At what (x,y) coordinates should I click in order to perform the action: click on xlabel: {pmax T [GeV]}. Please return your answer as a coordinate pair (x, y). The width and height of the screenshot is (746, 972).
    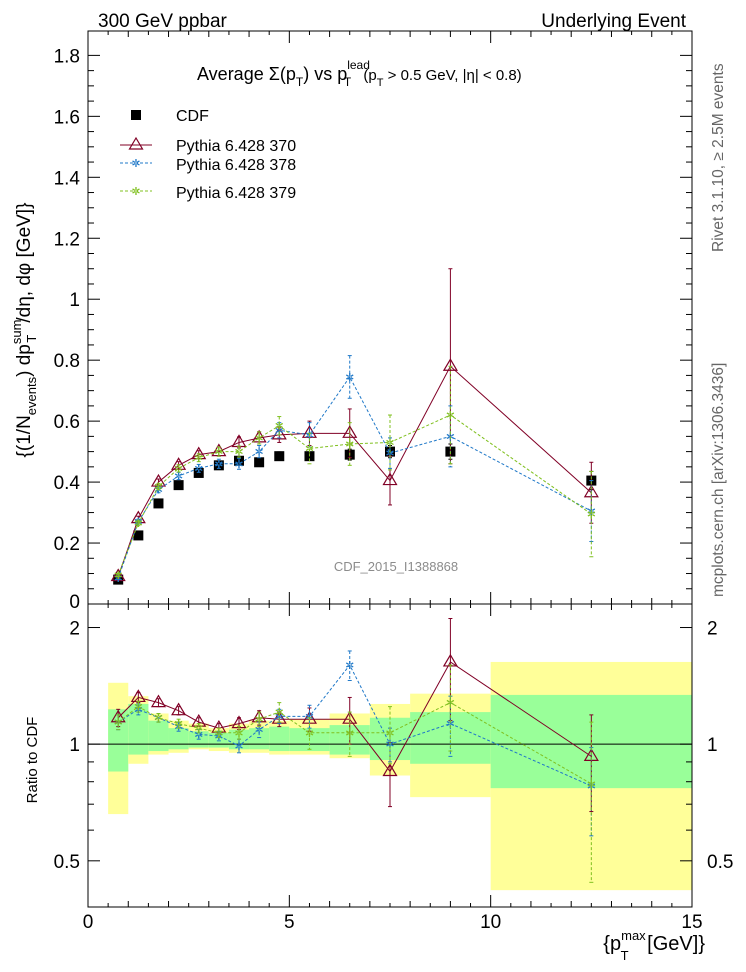
    Looking at the image, I should click on (654, 945).